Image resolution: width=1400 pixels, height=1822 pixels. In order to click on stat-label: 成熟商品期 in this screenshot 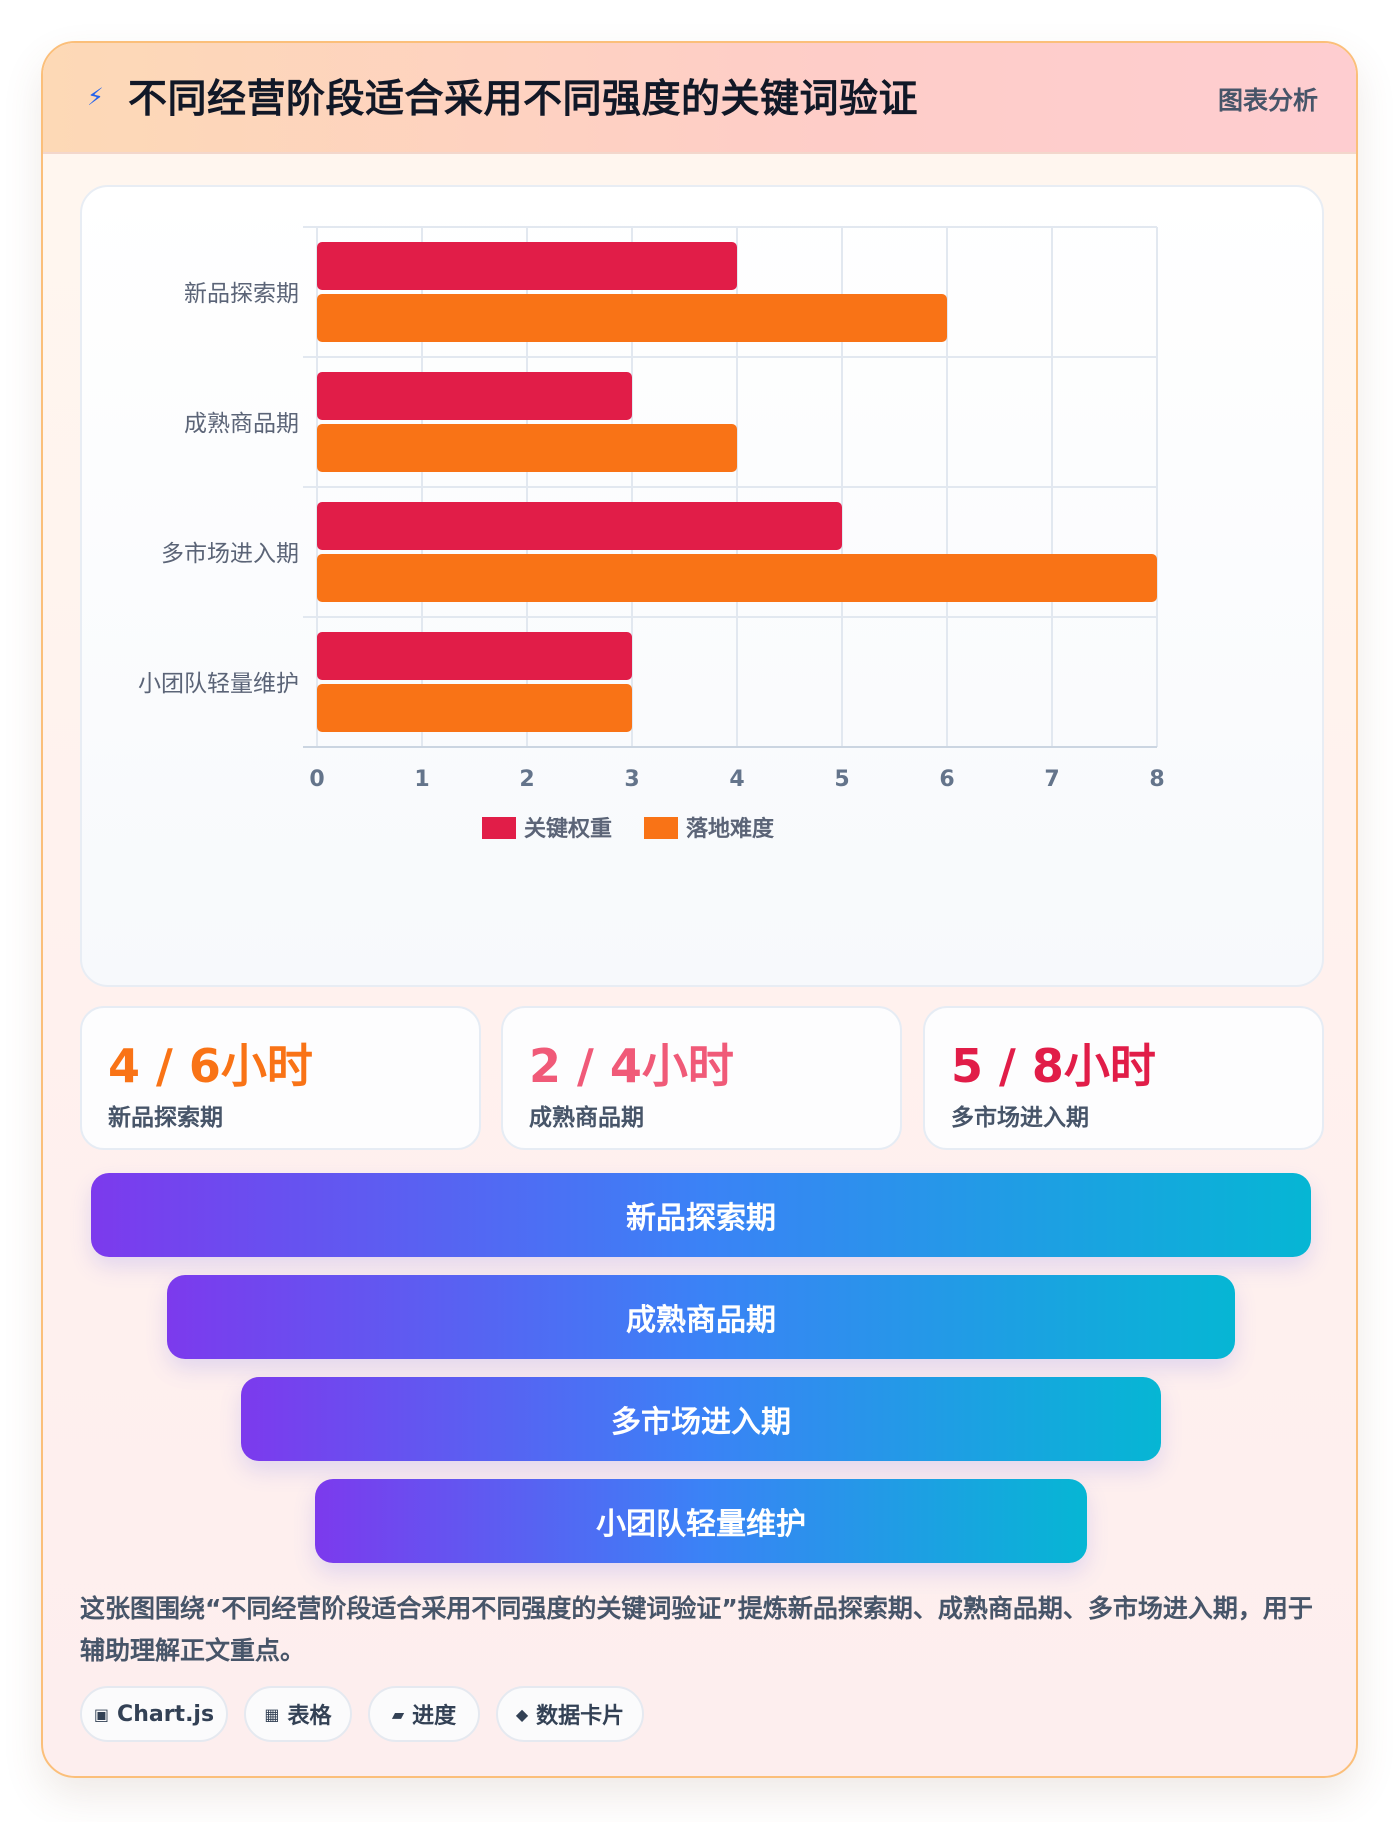, I will do `click(586, 1118)`.